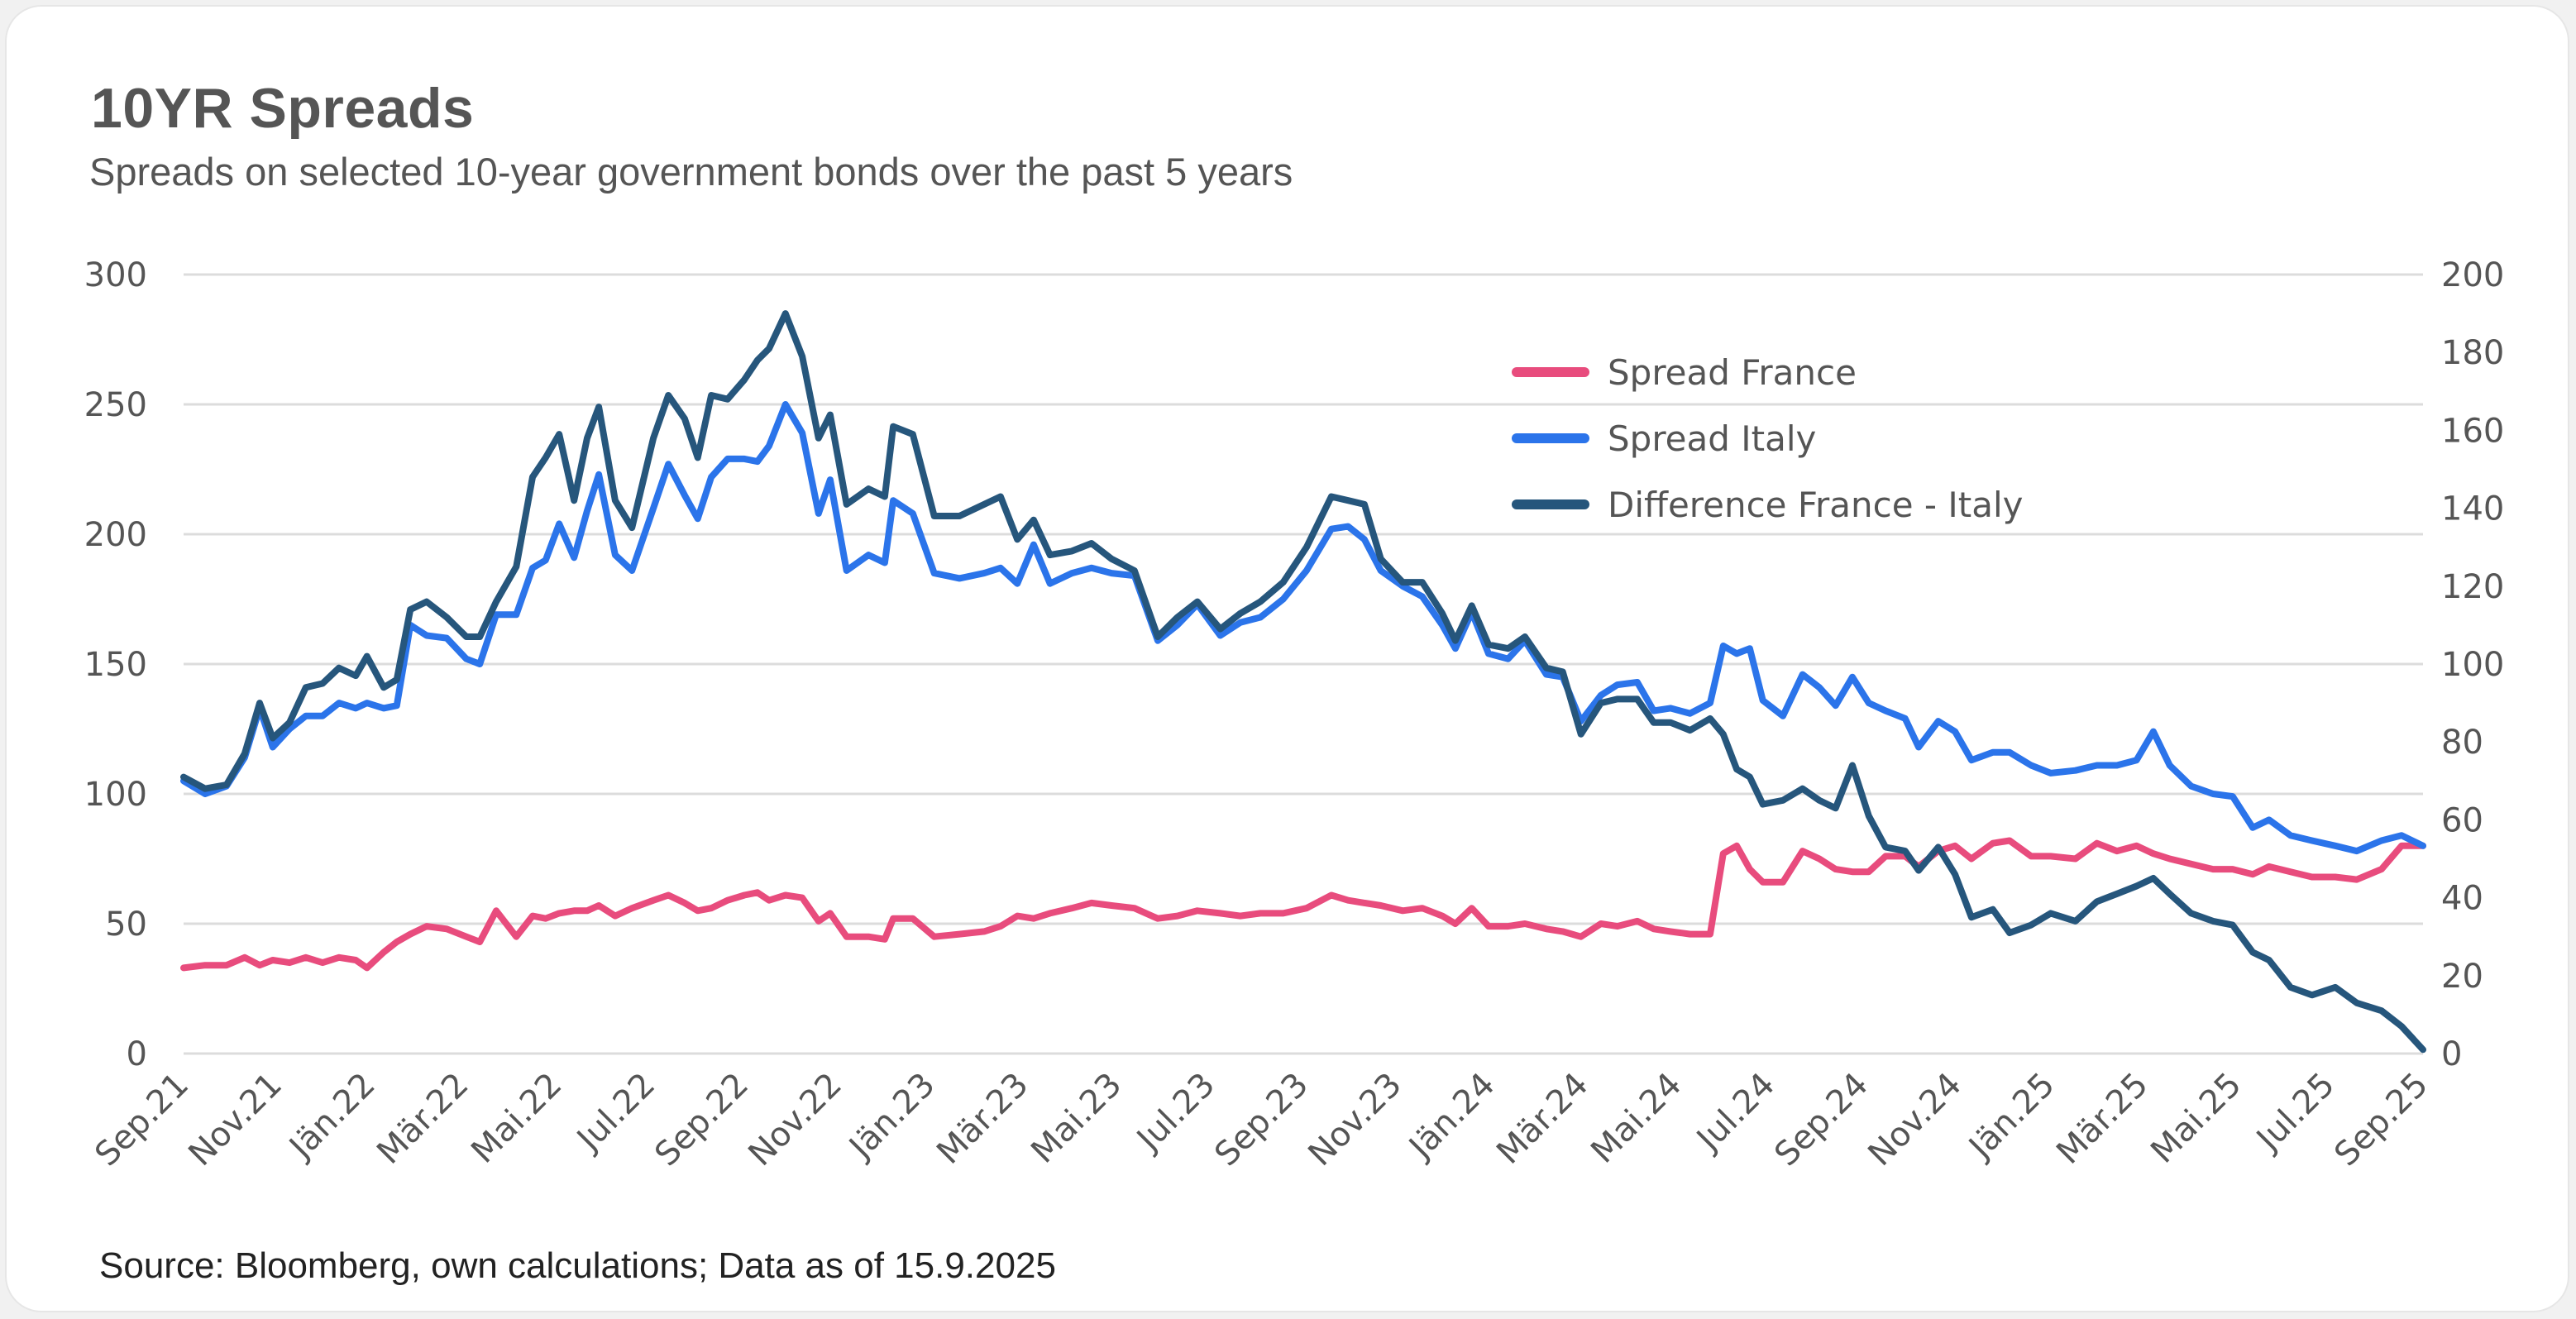  Describe the element at coordinates (2196, 1118) in the screenshot. I see `x-tick-label: Mai.25` at that location.